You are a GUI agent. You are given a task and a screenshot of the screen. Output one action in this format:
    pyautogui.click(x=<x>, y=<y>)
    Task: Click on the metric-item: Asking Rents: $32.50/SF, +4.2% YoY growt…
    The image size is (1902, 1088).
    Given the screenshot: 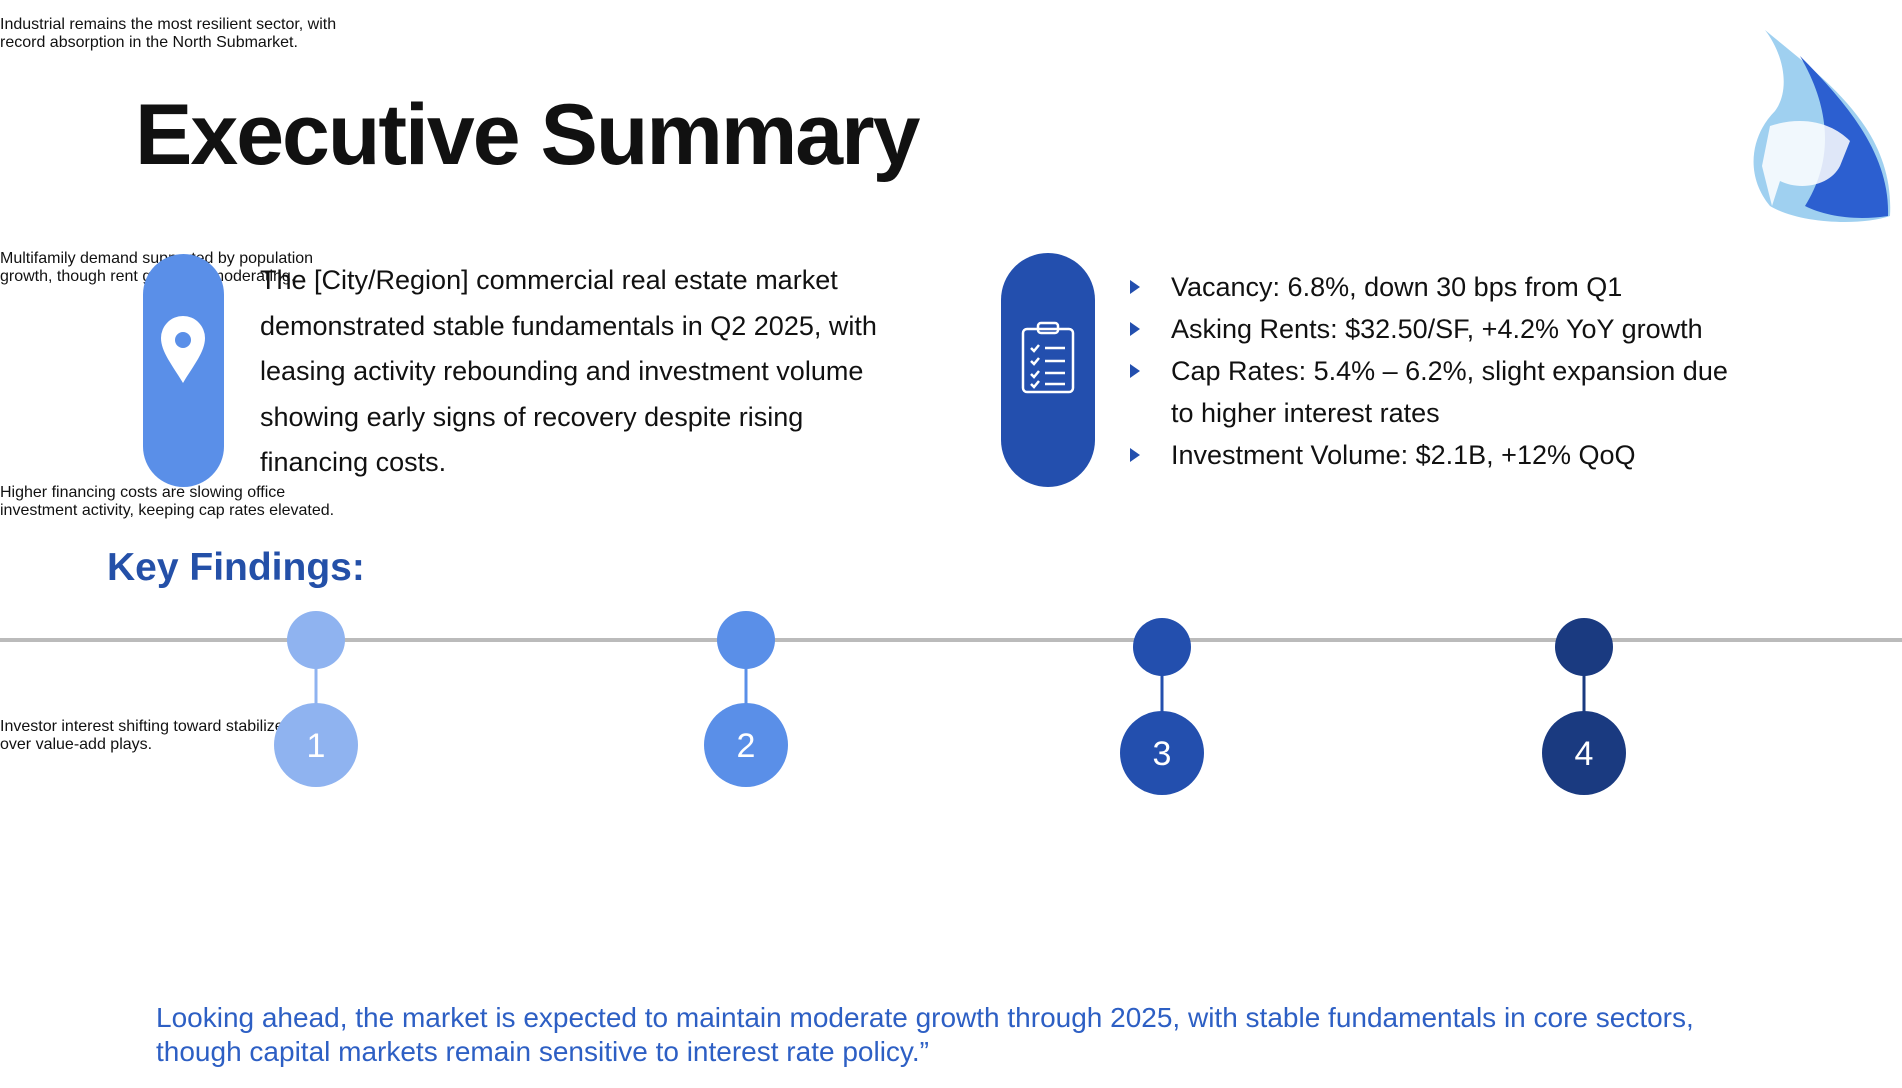 What is the action you would take?
    pyautogui.click(x=1440, y=329)
    